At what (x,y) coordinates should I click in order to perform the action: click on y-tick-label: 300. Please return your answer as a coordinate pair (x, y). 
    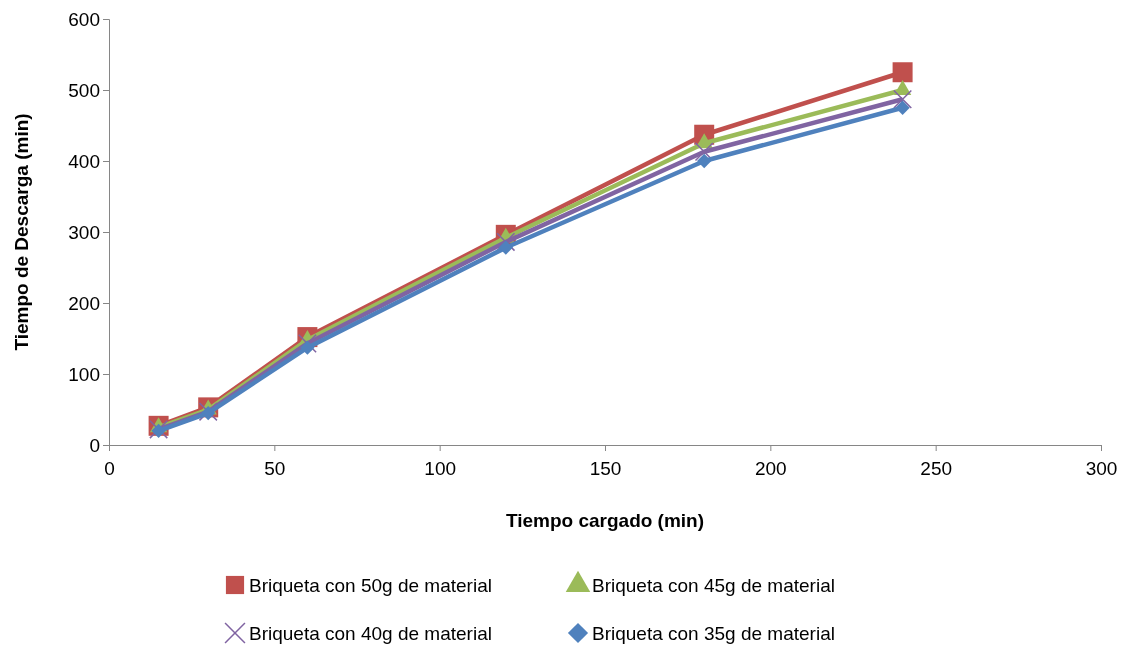
    Looking at the image, I should click on (84, 232).